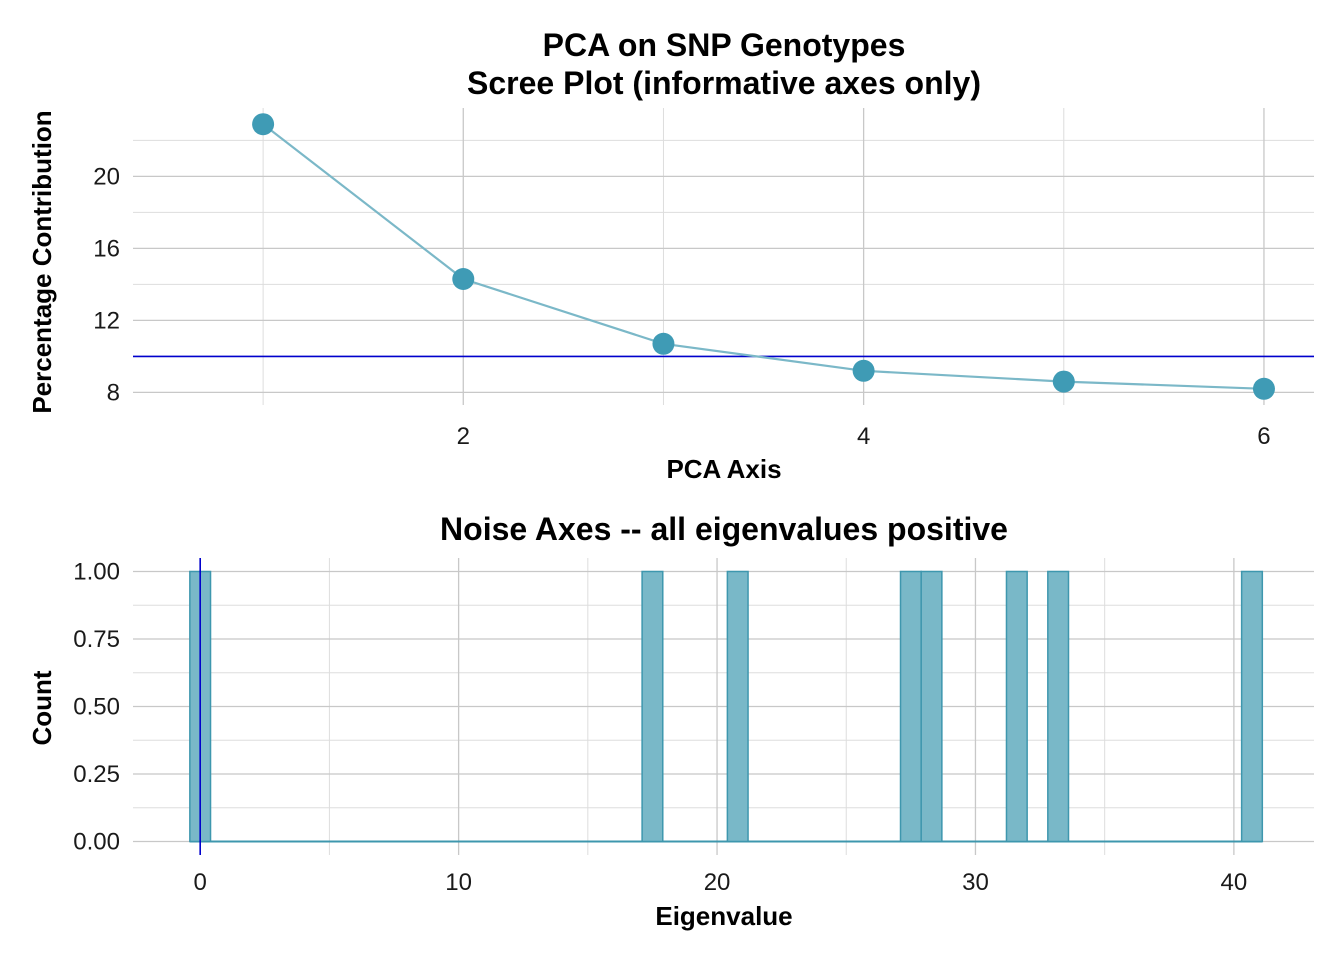 The height and width of the screenshot is (960, 1344). What do you see at coordinates (96, 774) in the screenshot?
I see `y-tick-label: 0.25` at bounding box center [96, 774].